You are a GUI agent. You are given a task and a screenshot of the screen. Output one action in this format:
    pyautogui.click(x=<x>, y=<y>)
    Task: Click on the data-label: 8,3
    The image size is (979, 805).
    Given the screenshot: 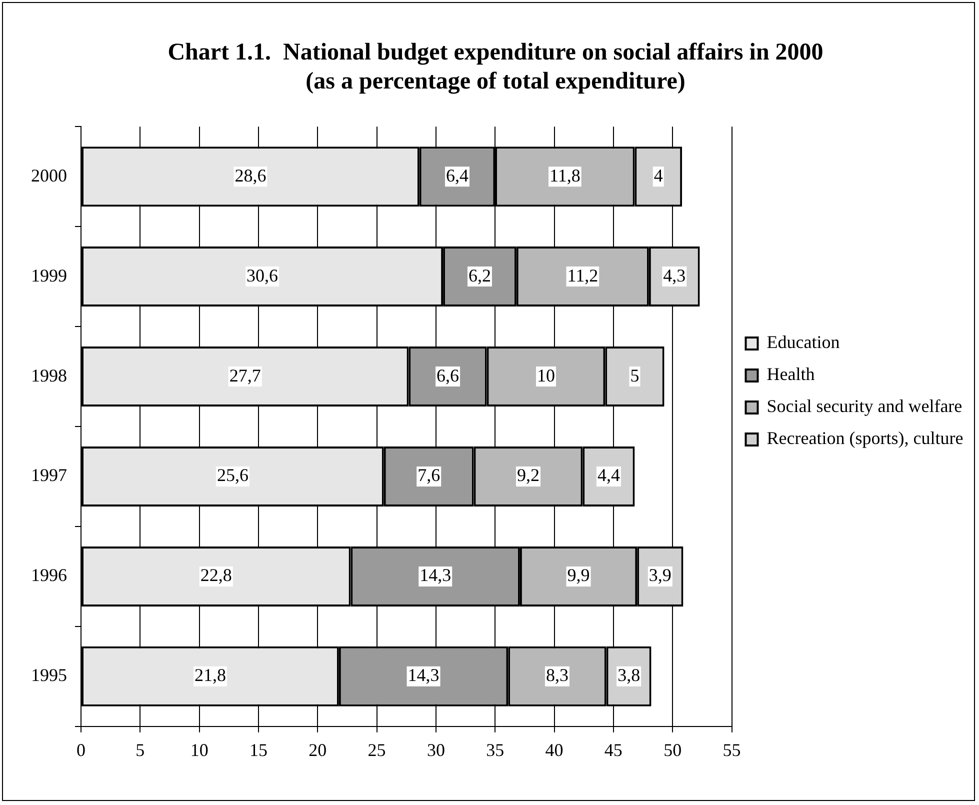 What is the action you would take?
    pyautogui.click(x=557, y=675)
    